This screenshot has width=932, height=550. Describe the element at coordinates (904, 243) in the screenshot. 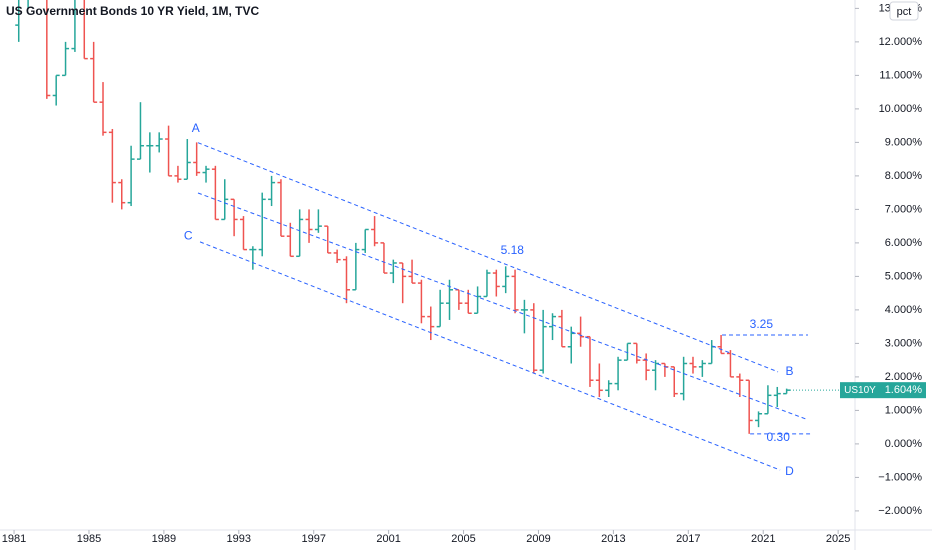

I see `y-tick-label: 6.000%` at that location.